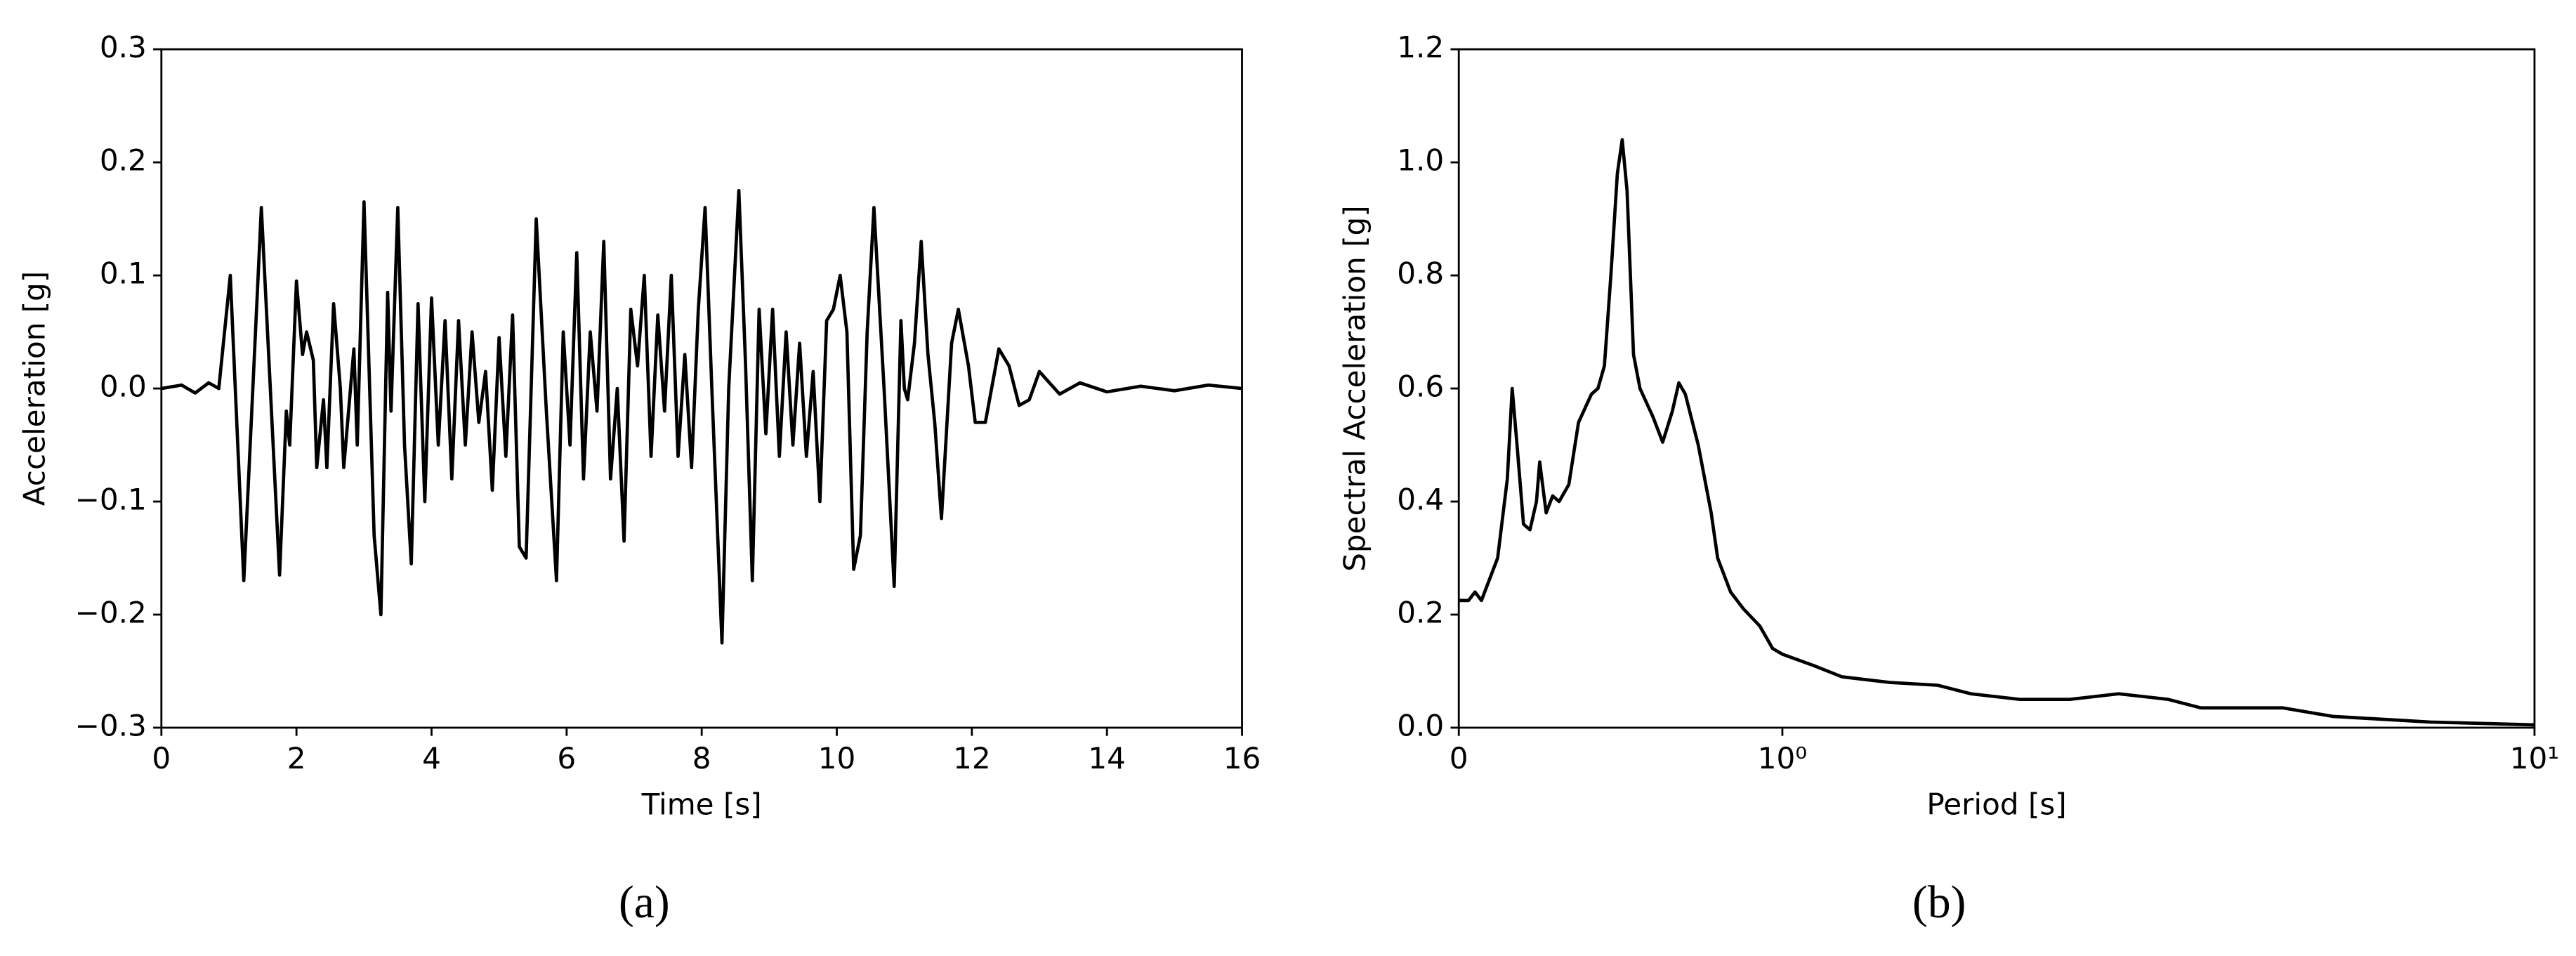  What do you see at coordinates (1107, 758) in the screenshot?
I see `x-tick-label: 14` at bounding box center [1107, 758].